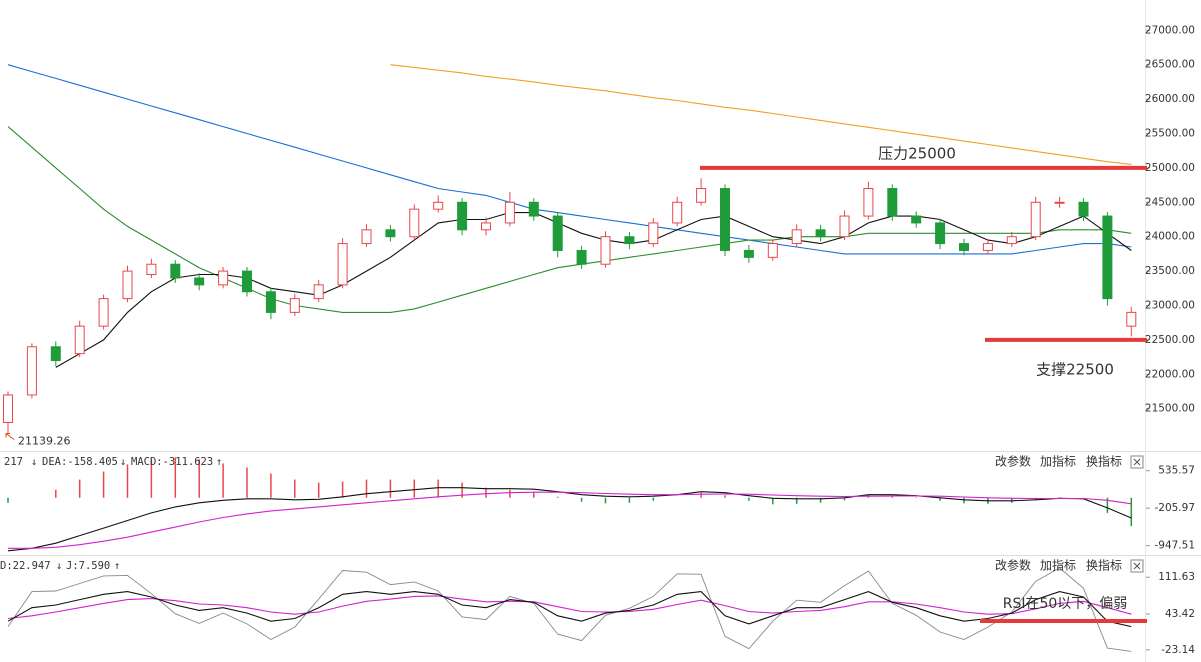 The width and height of the screenshot is (1201, 662). Describe the element at coordinates (1170, 271) in the screenshot. I see `y-tick-label: 23500.00` at that location.